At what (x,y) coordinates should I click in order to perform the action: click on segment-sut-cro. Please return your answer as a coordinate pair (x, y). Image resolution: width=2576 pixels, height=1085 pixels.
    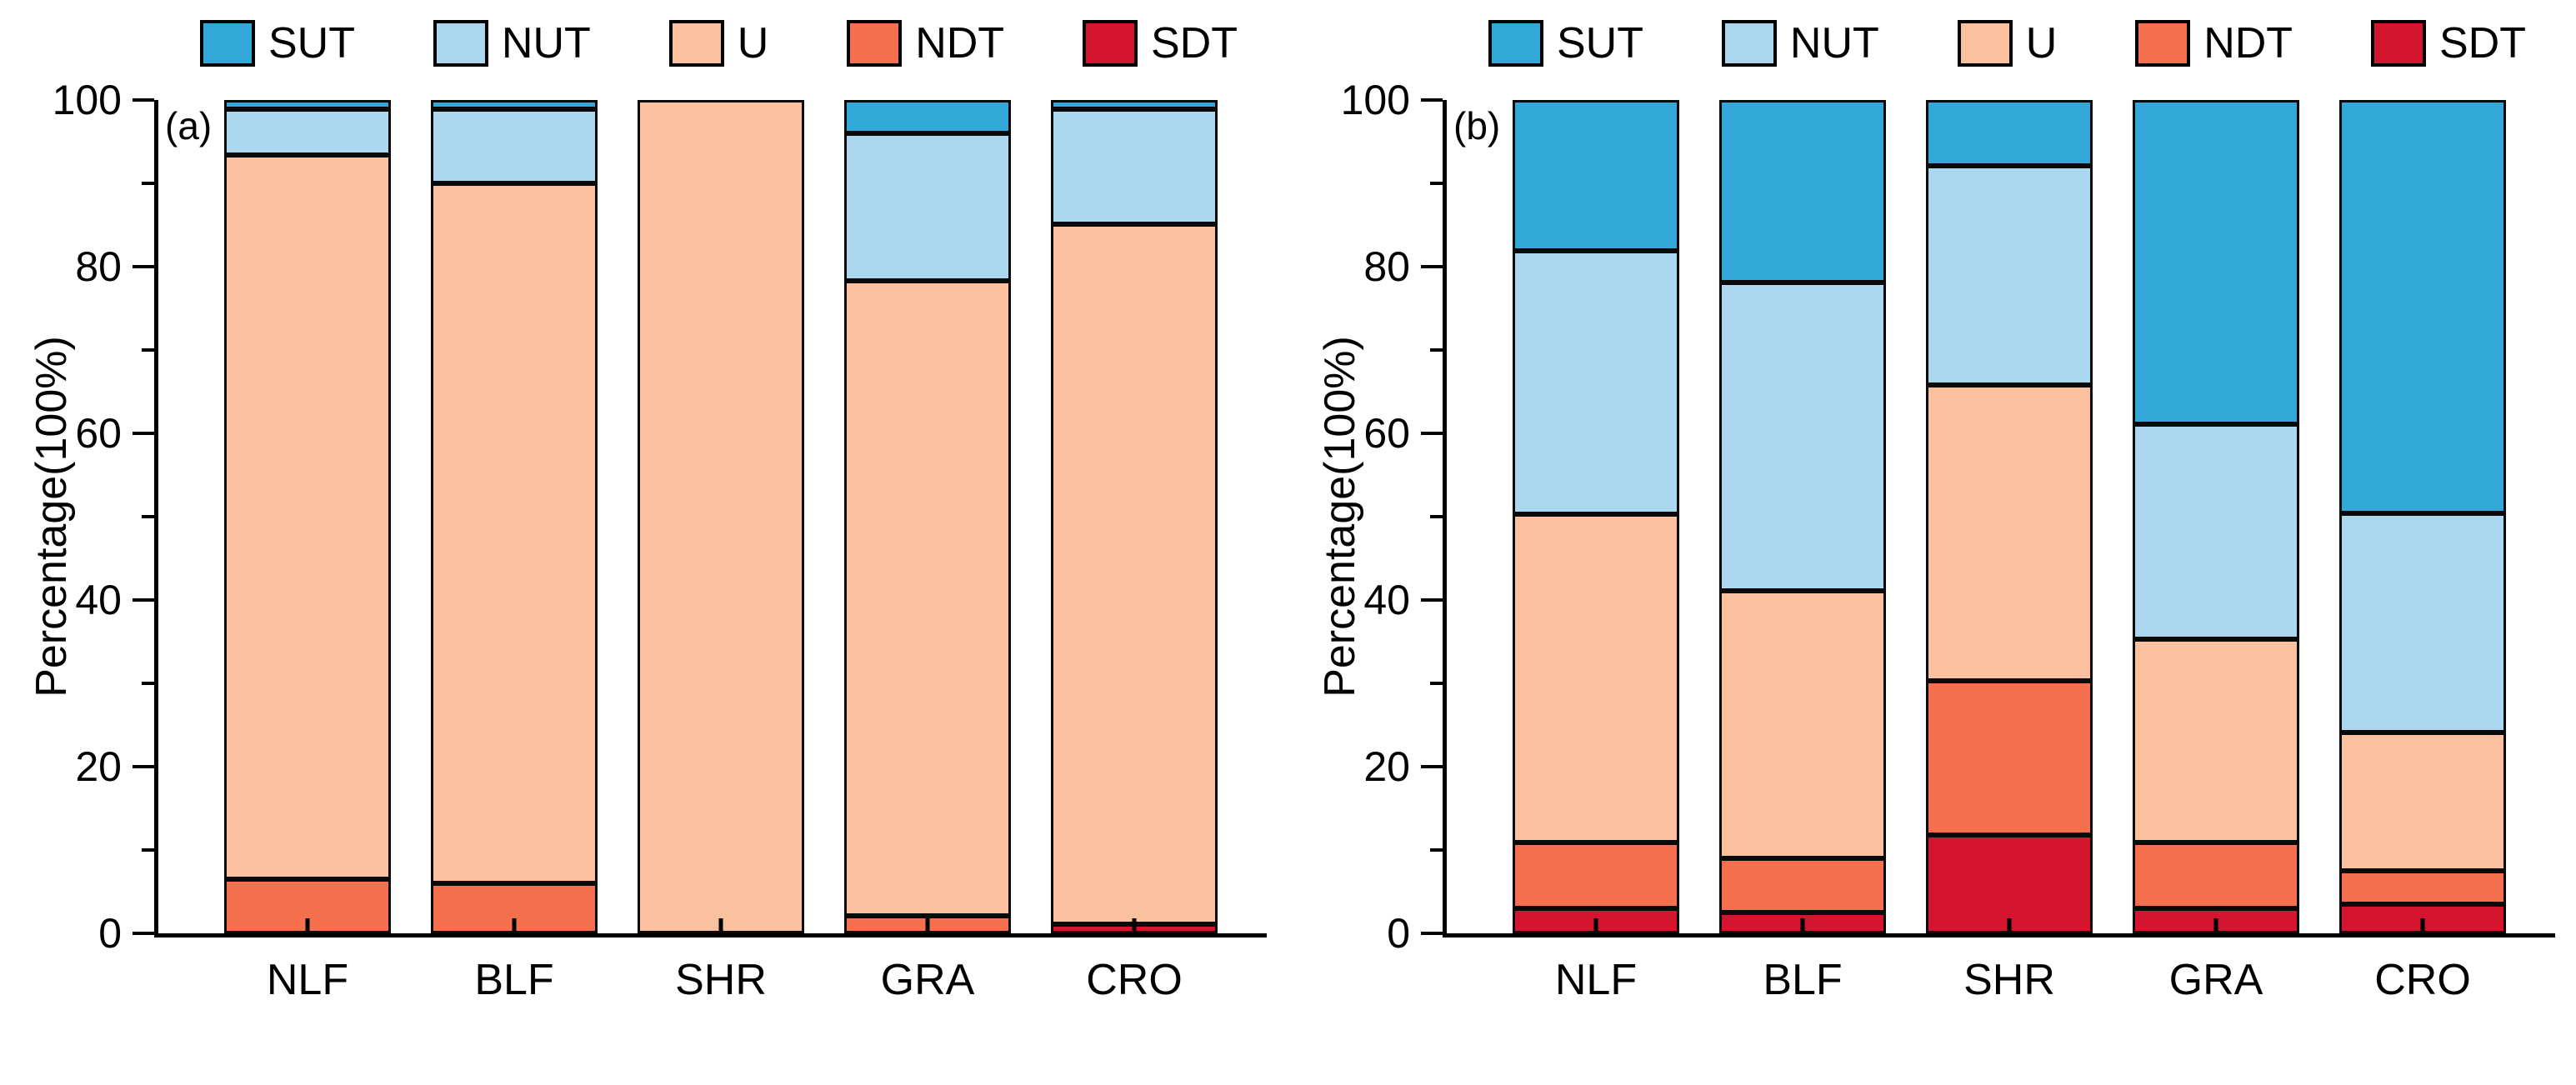
    Looking at the image, I should click on (2422, 306).